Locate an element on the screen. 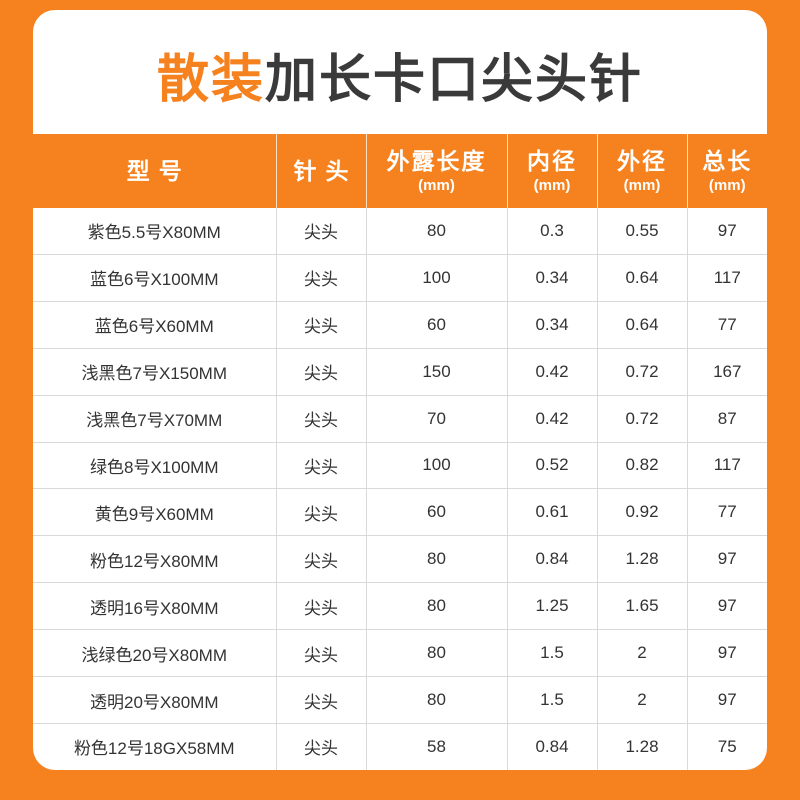 The width and height of the screenshot is (800, 800). table-cell: 透明20号X80MM is located at coordinates (154, 700).